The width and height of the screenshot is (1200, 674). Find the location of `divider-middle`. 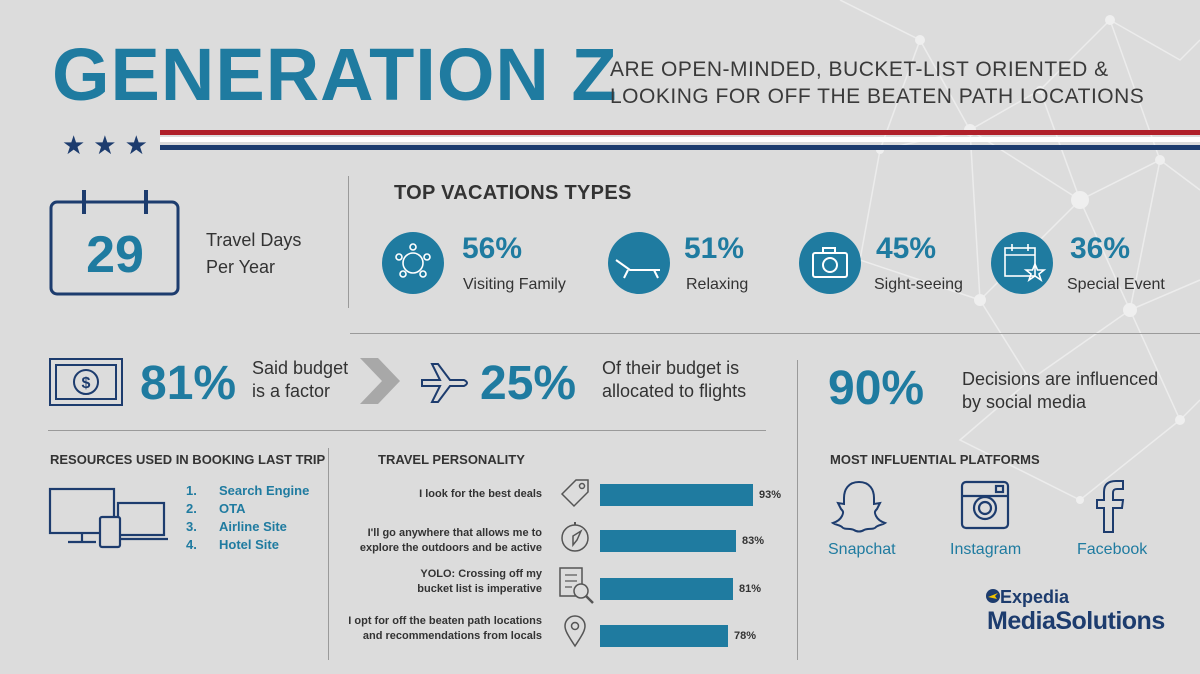

divider-middle is located at coordinates (775, 333).